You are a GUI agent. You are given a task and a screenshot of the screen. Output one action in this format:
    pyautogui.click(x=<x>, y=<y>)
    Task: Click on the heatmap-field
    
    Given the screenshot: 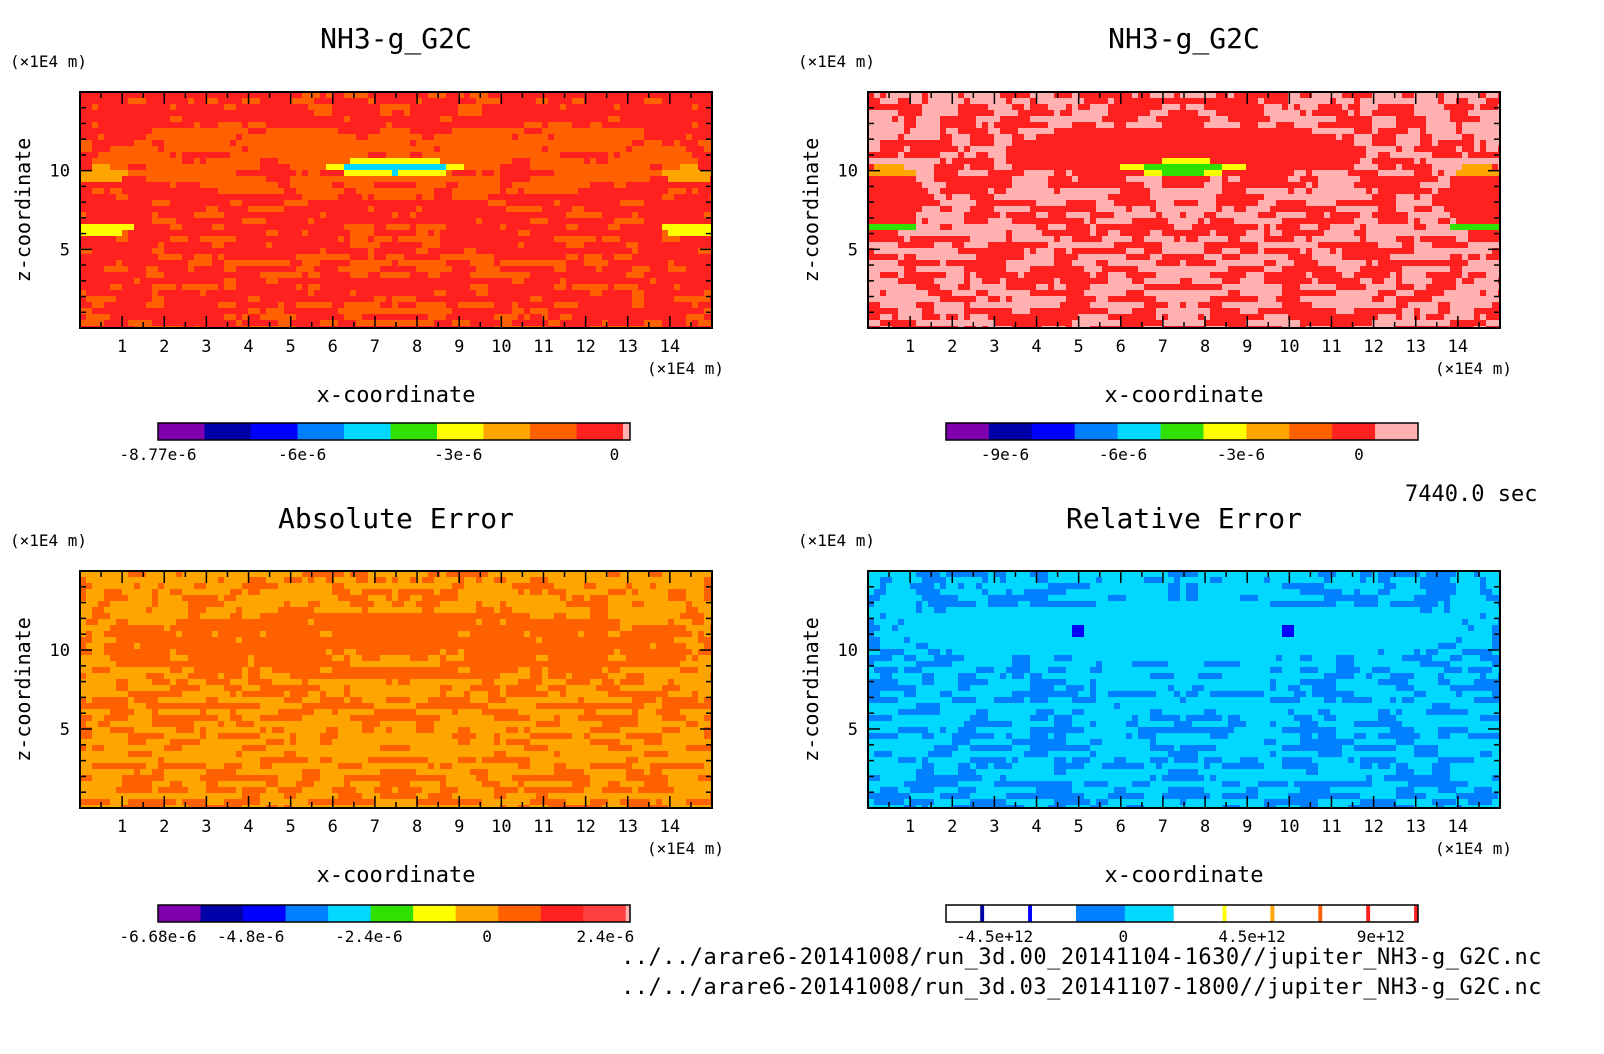 What is the action you would take?
    pyautogui.click(x=396, y=210)
    